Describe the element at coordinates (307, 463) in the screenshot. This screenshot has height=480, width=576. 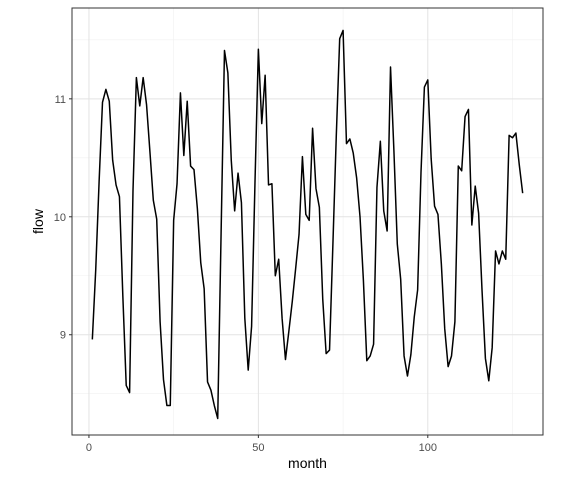
I see `x-axis-title: month` at that location.